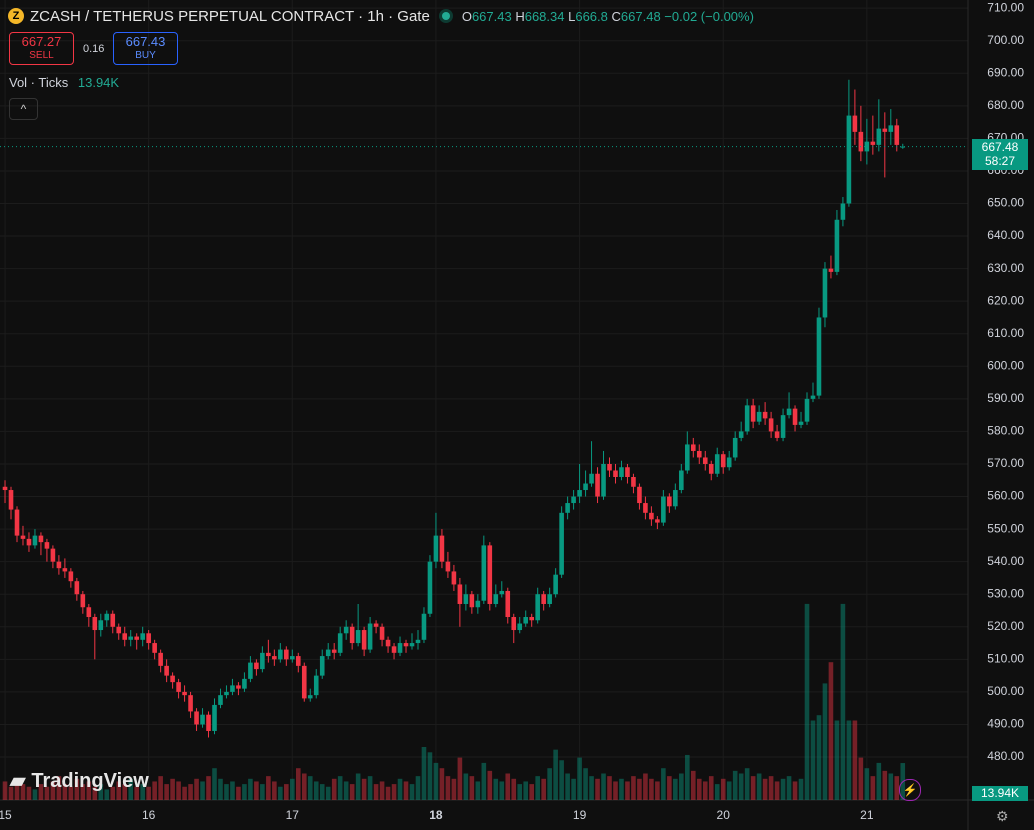 This screenshot has width=1034, height=830. I want to click on settings-icon: ⚙, so click(1002, 816).